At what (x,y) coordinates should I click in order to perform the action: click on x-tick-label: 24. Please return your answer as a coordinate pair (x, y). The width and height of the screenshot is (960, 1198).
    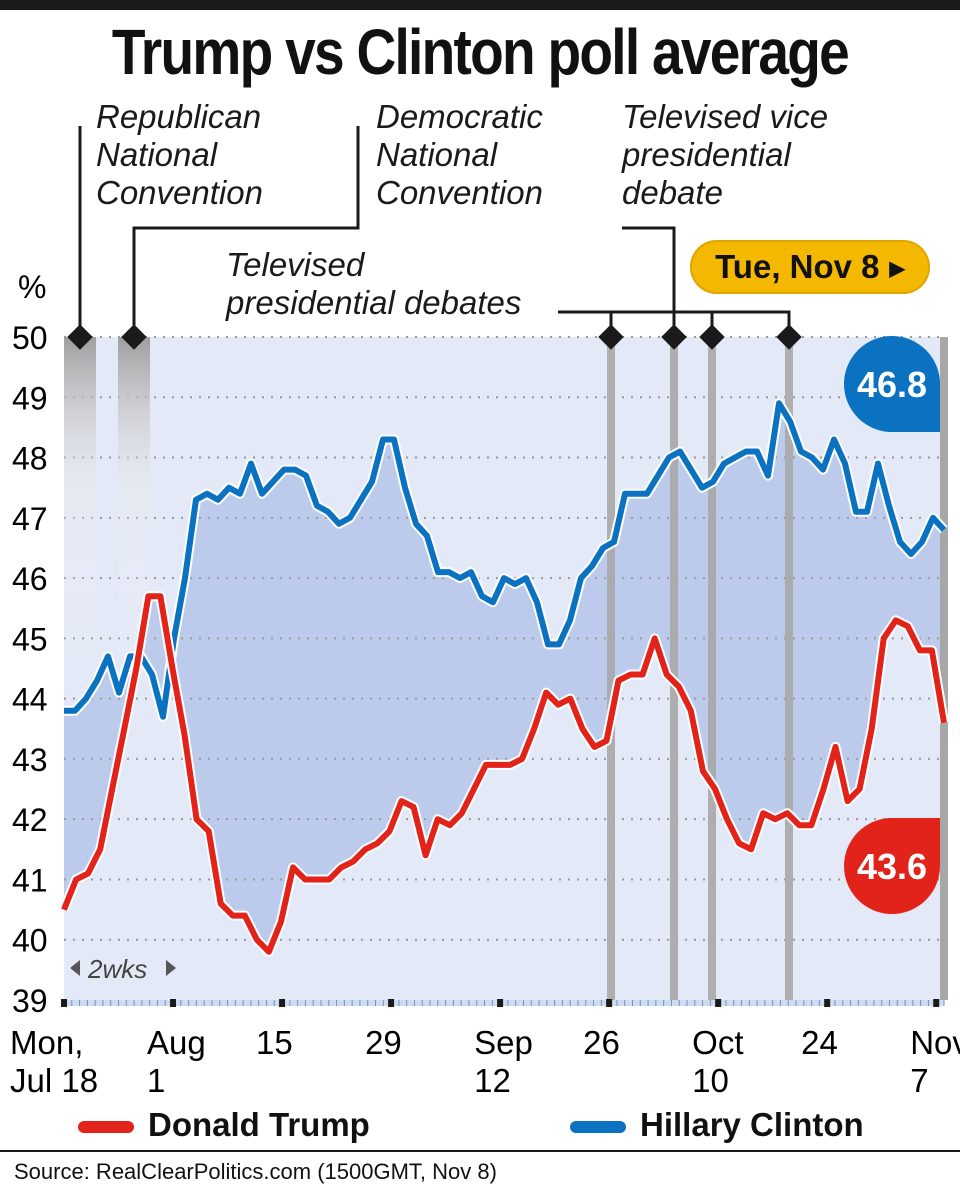
    Looking at the image, I should click on (819, 1042).